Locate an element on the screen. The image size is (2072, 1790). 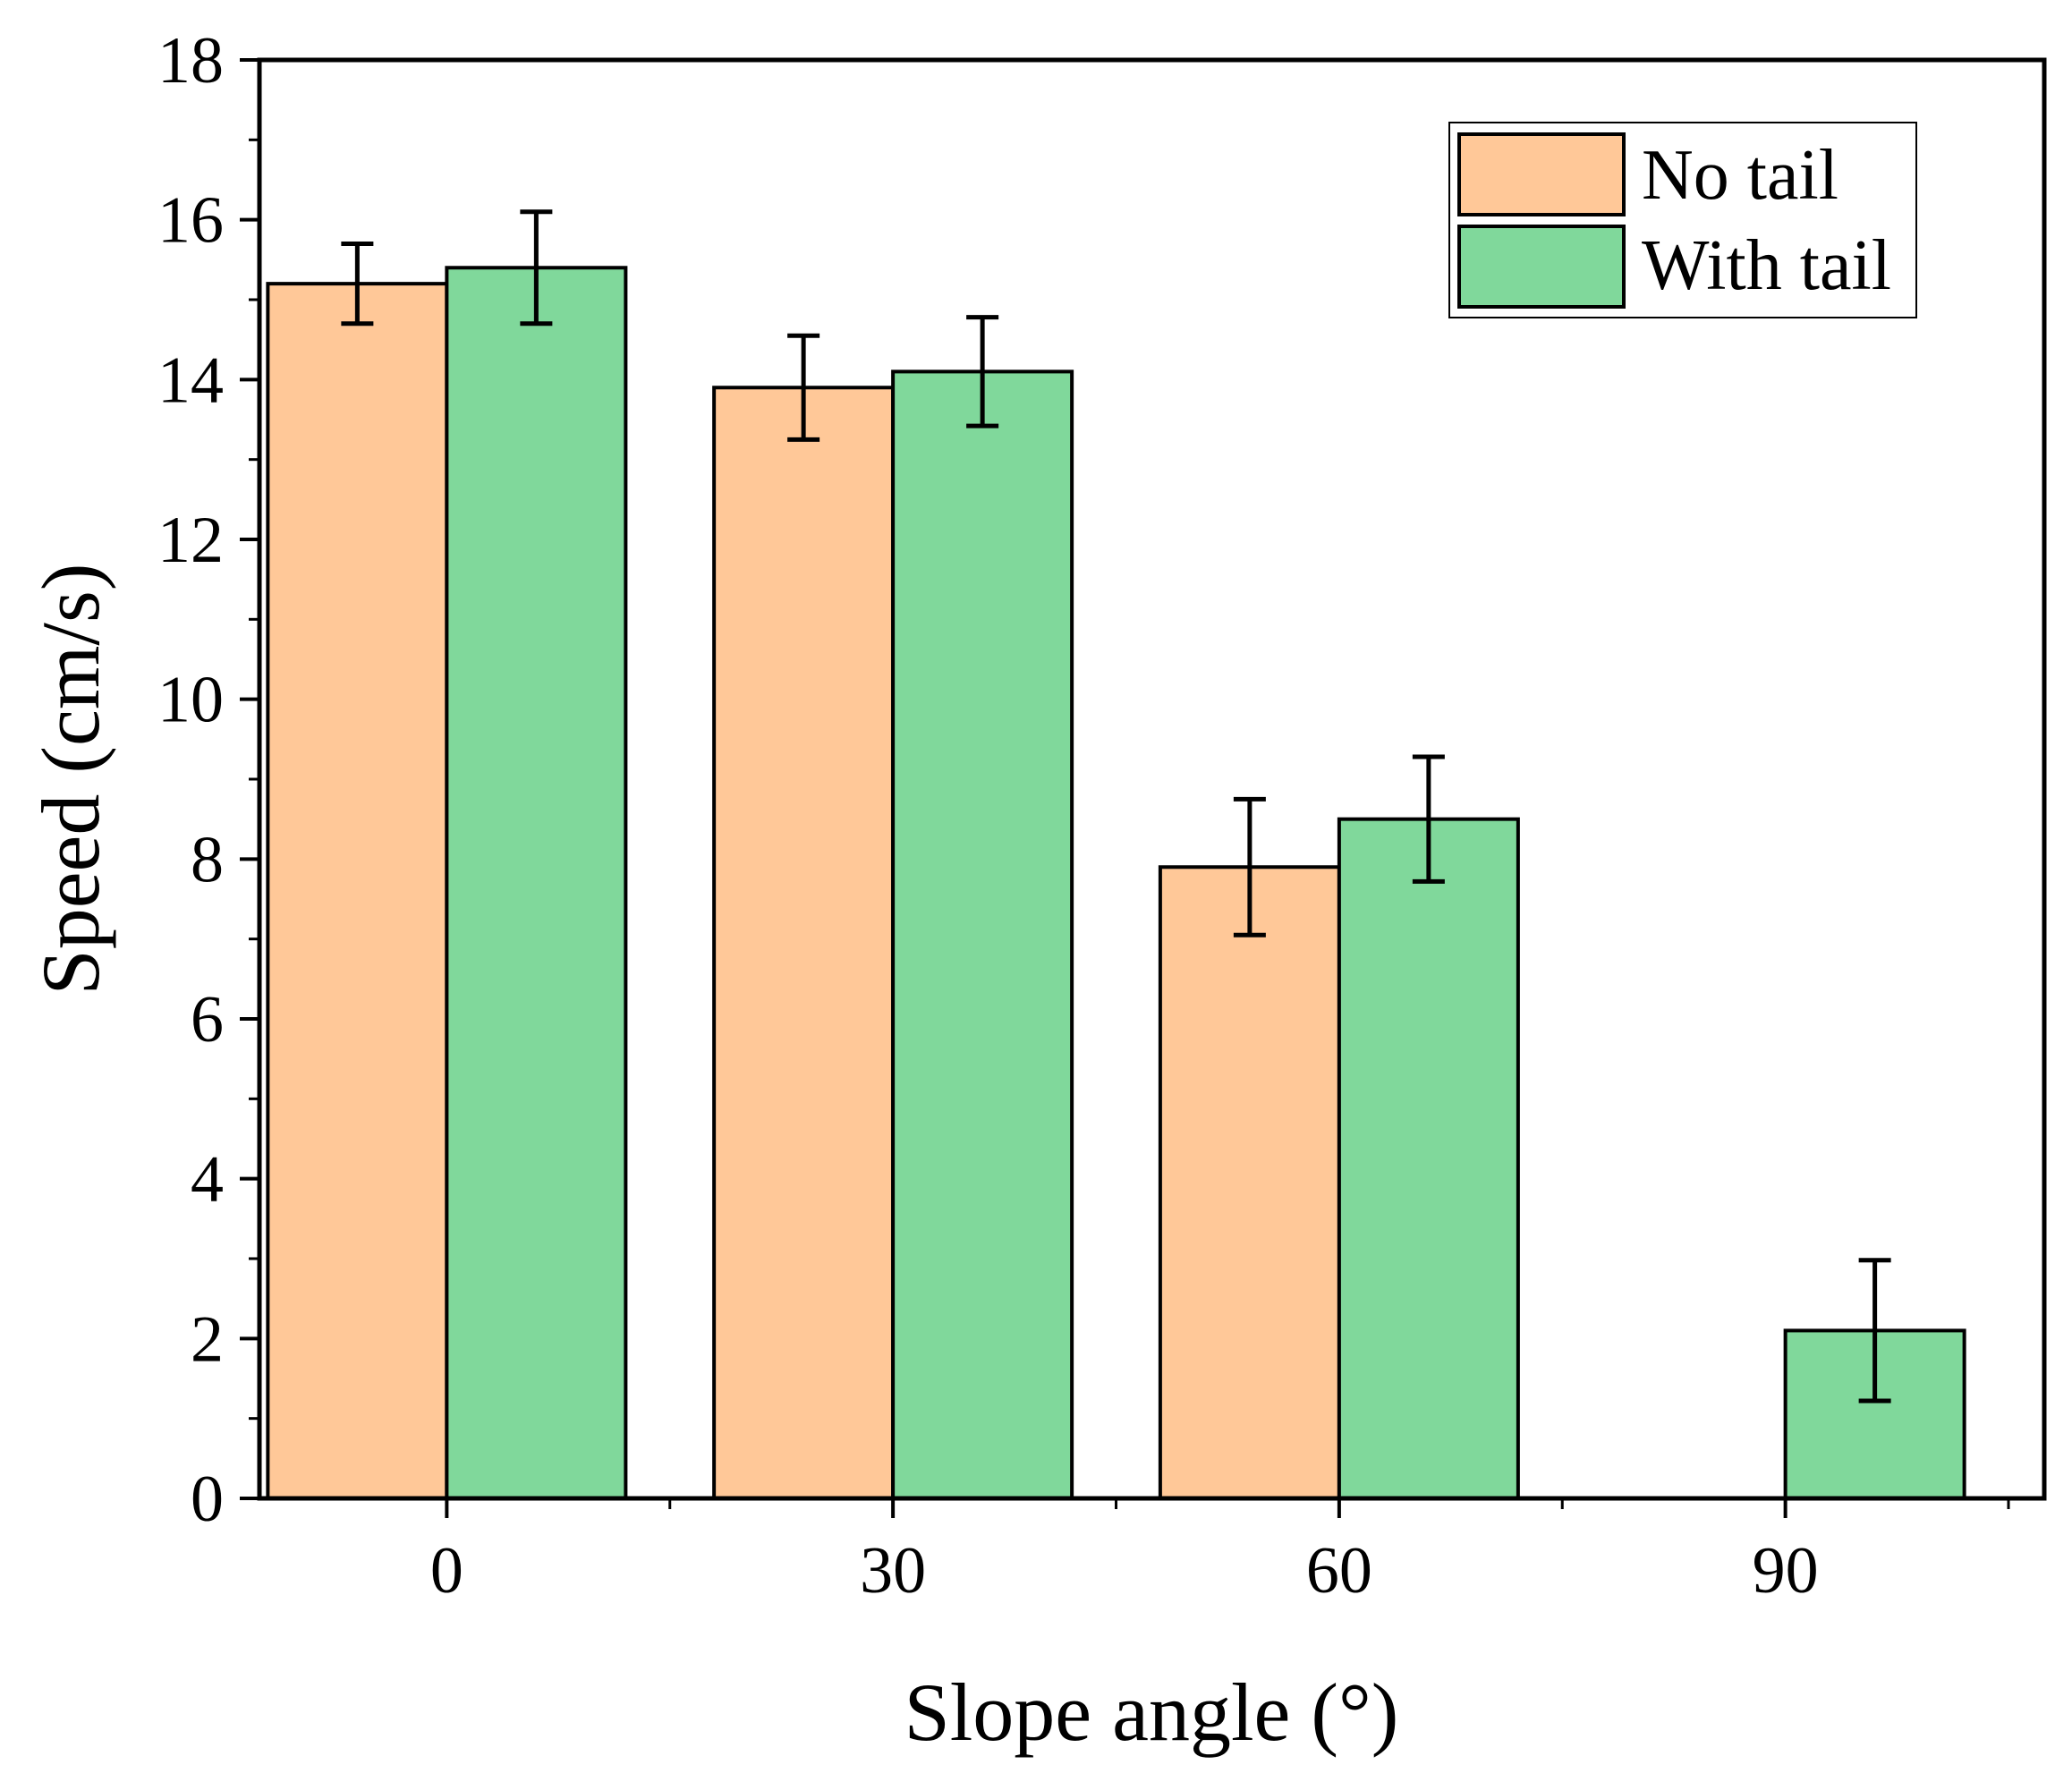
y-tick-label-18: 18 is located at coordinates (191, 61).